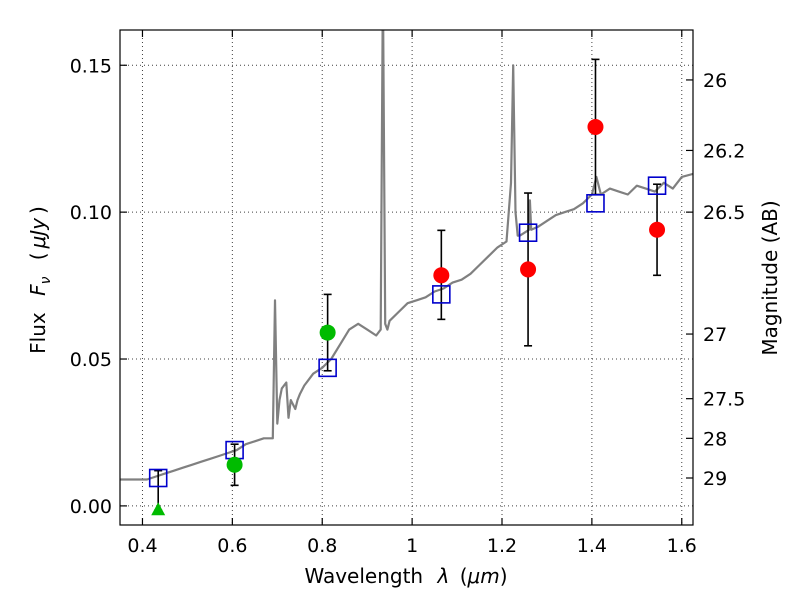  What do you see at coordinates (715, 335) in the screenshot?
I see `y2-tick-label: 27` at bounding box center [715, 335].